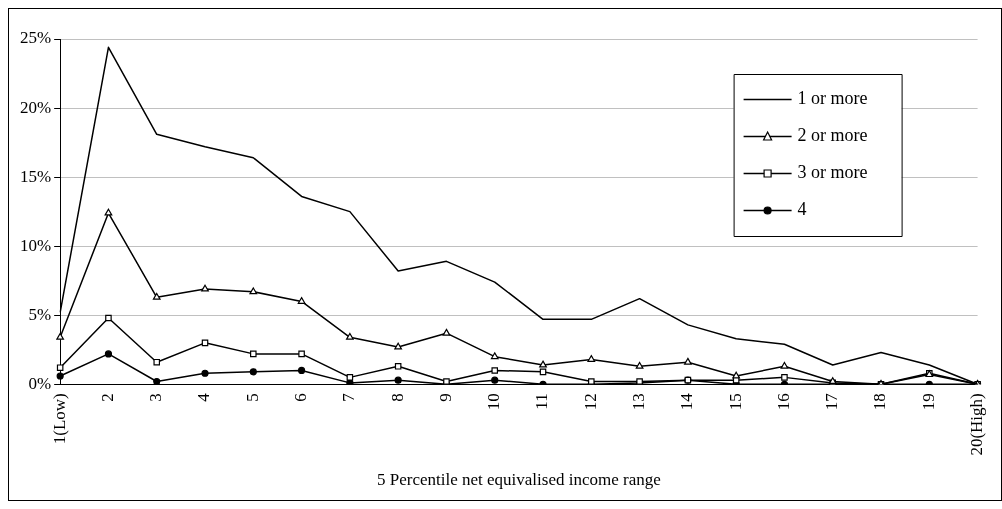 The image size is (1002, 509). What do you see at coordinates (252, 397) in the screenshot?
I see `x-tick-label: 5` at bounding box center [252, 397].